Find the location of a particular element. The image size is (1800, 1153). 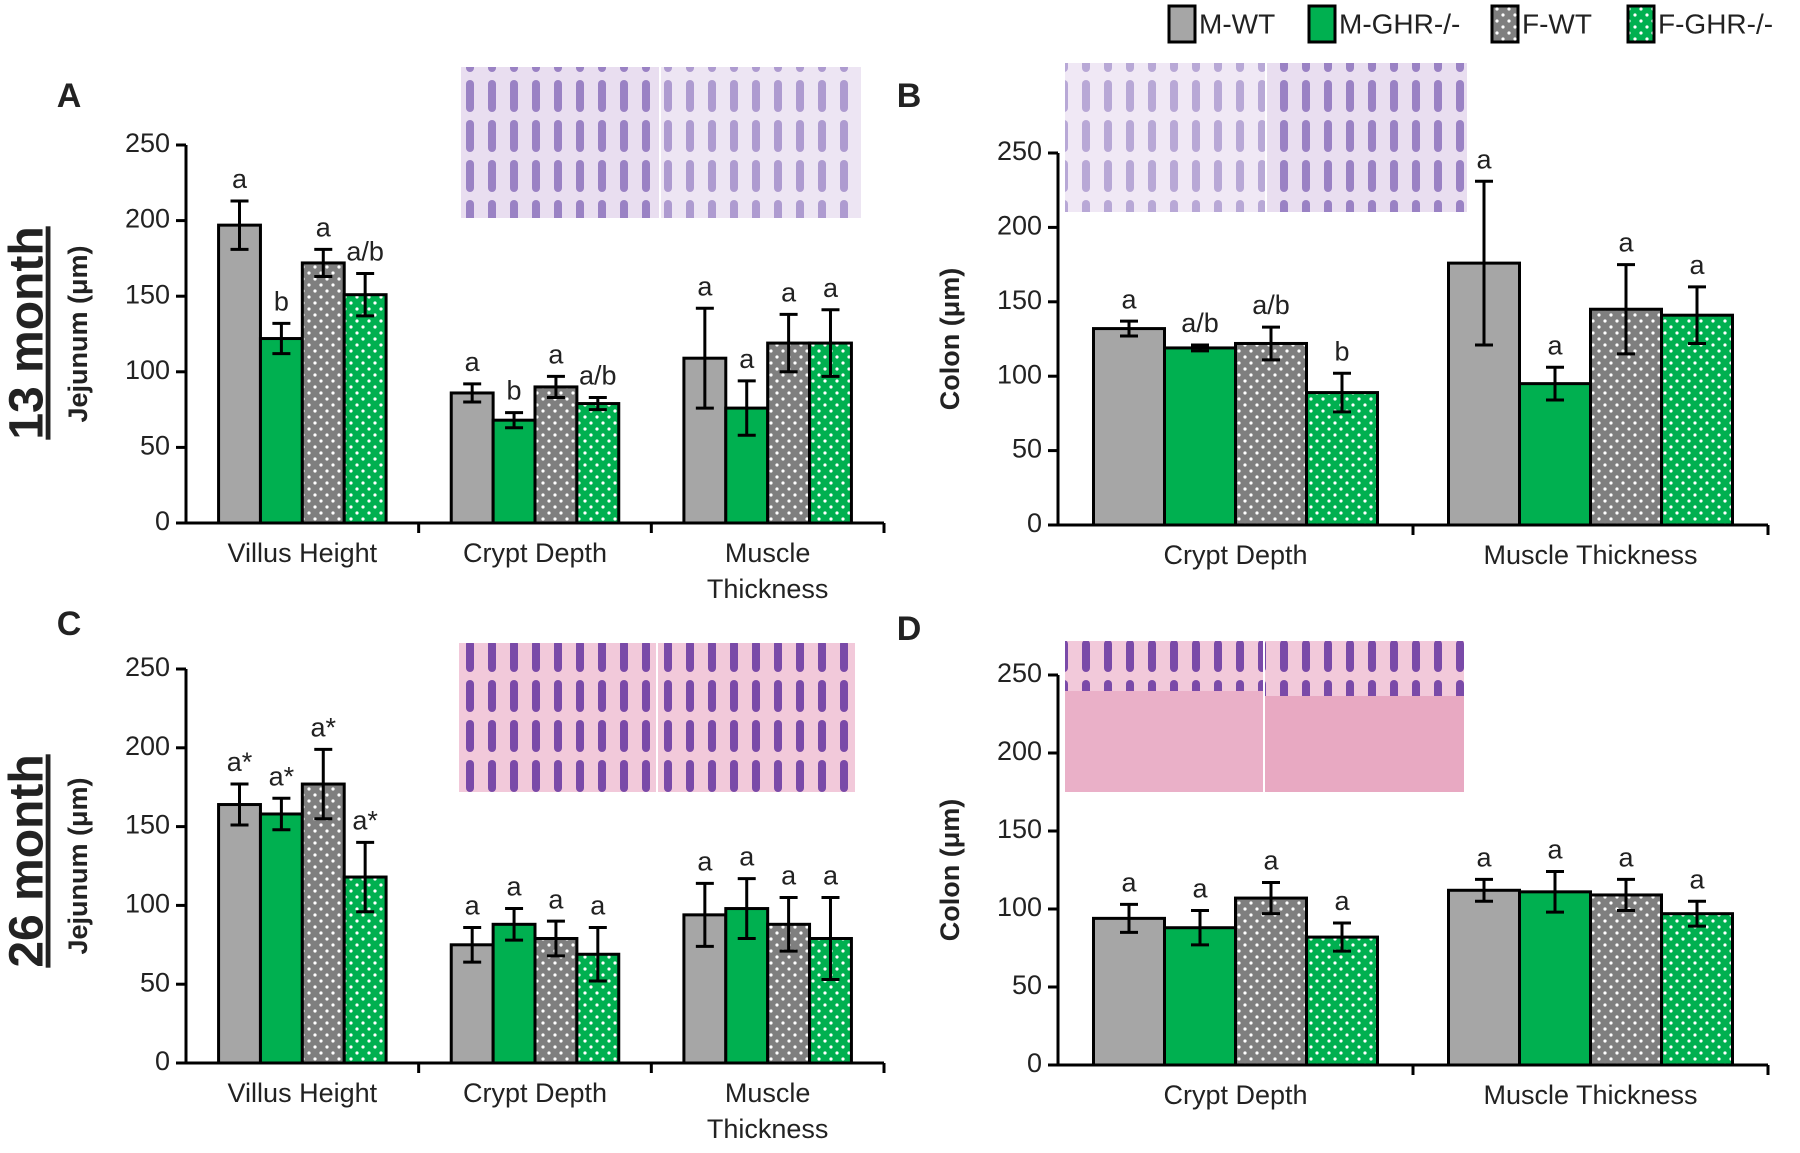

row-label: 13 month is located at coordinates (27, 332).